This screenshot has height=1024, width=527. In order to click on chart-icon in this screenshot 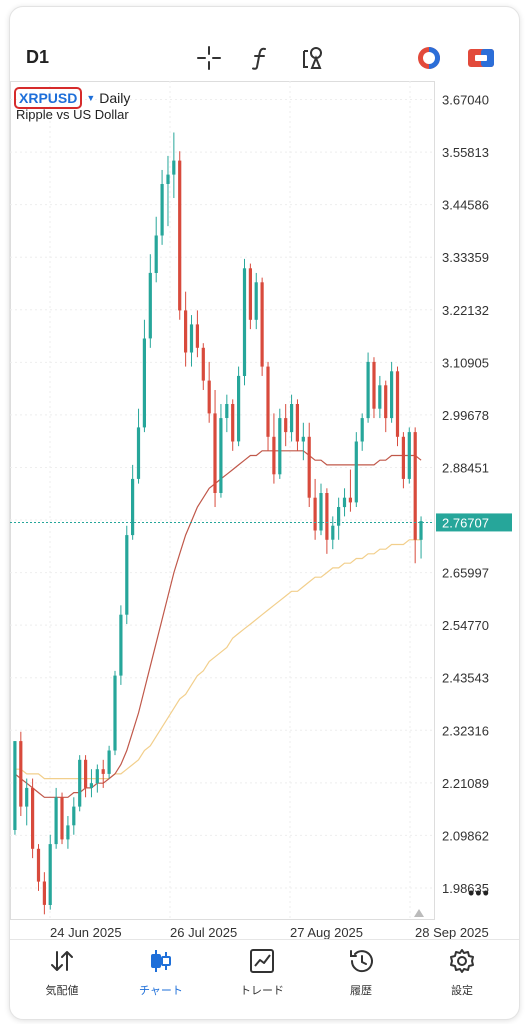, I will do `click(161, 961)`.